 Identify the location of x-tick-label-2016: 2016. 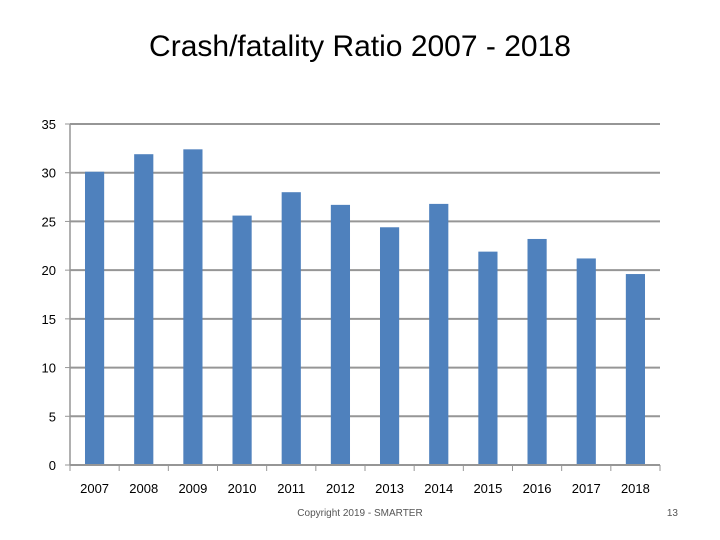
(537, 488).